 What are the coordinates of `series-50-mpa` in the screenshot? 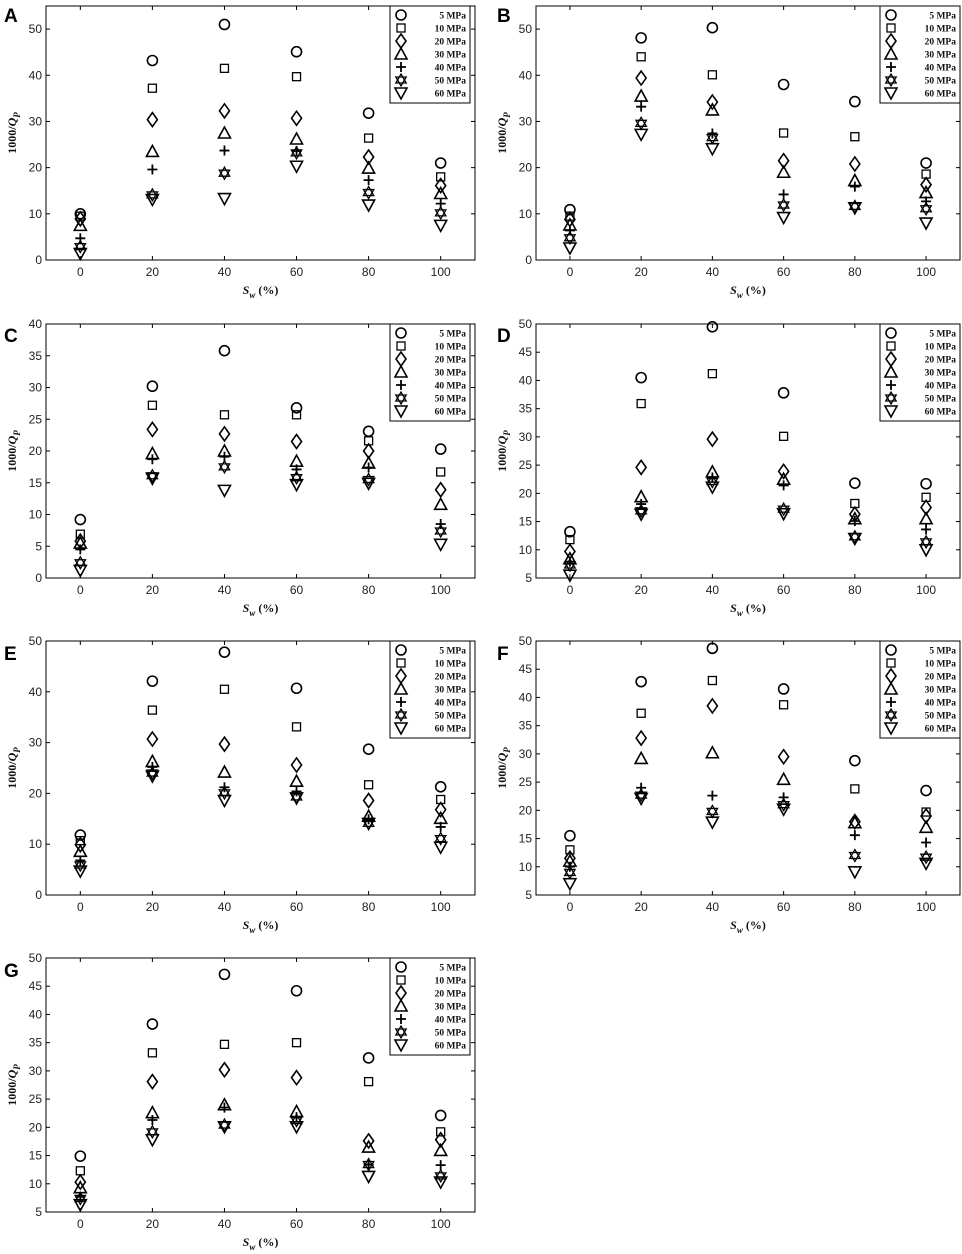 It's located at (748, 833).